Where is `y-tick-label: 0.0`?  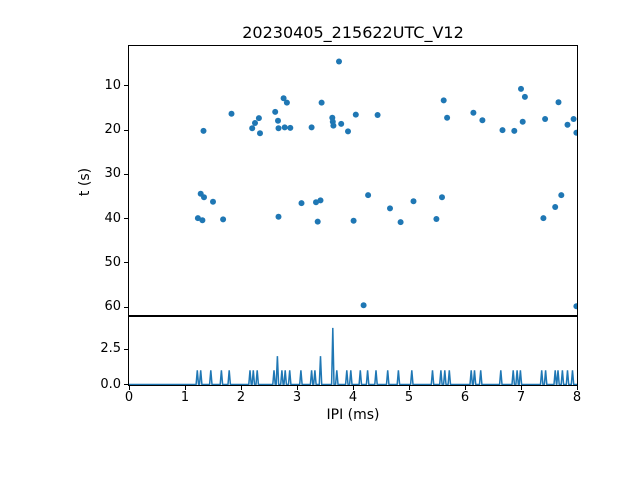
y-tick-label: 0.0 is located at coordinates (110, 384).